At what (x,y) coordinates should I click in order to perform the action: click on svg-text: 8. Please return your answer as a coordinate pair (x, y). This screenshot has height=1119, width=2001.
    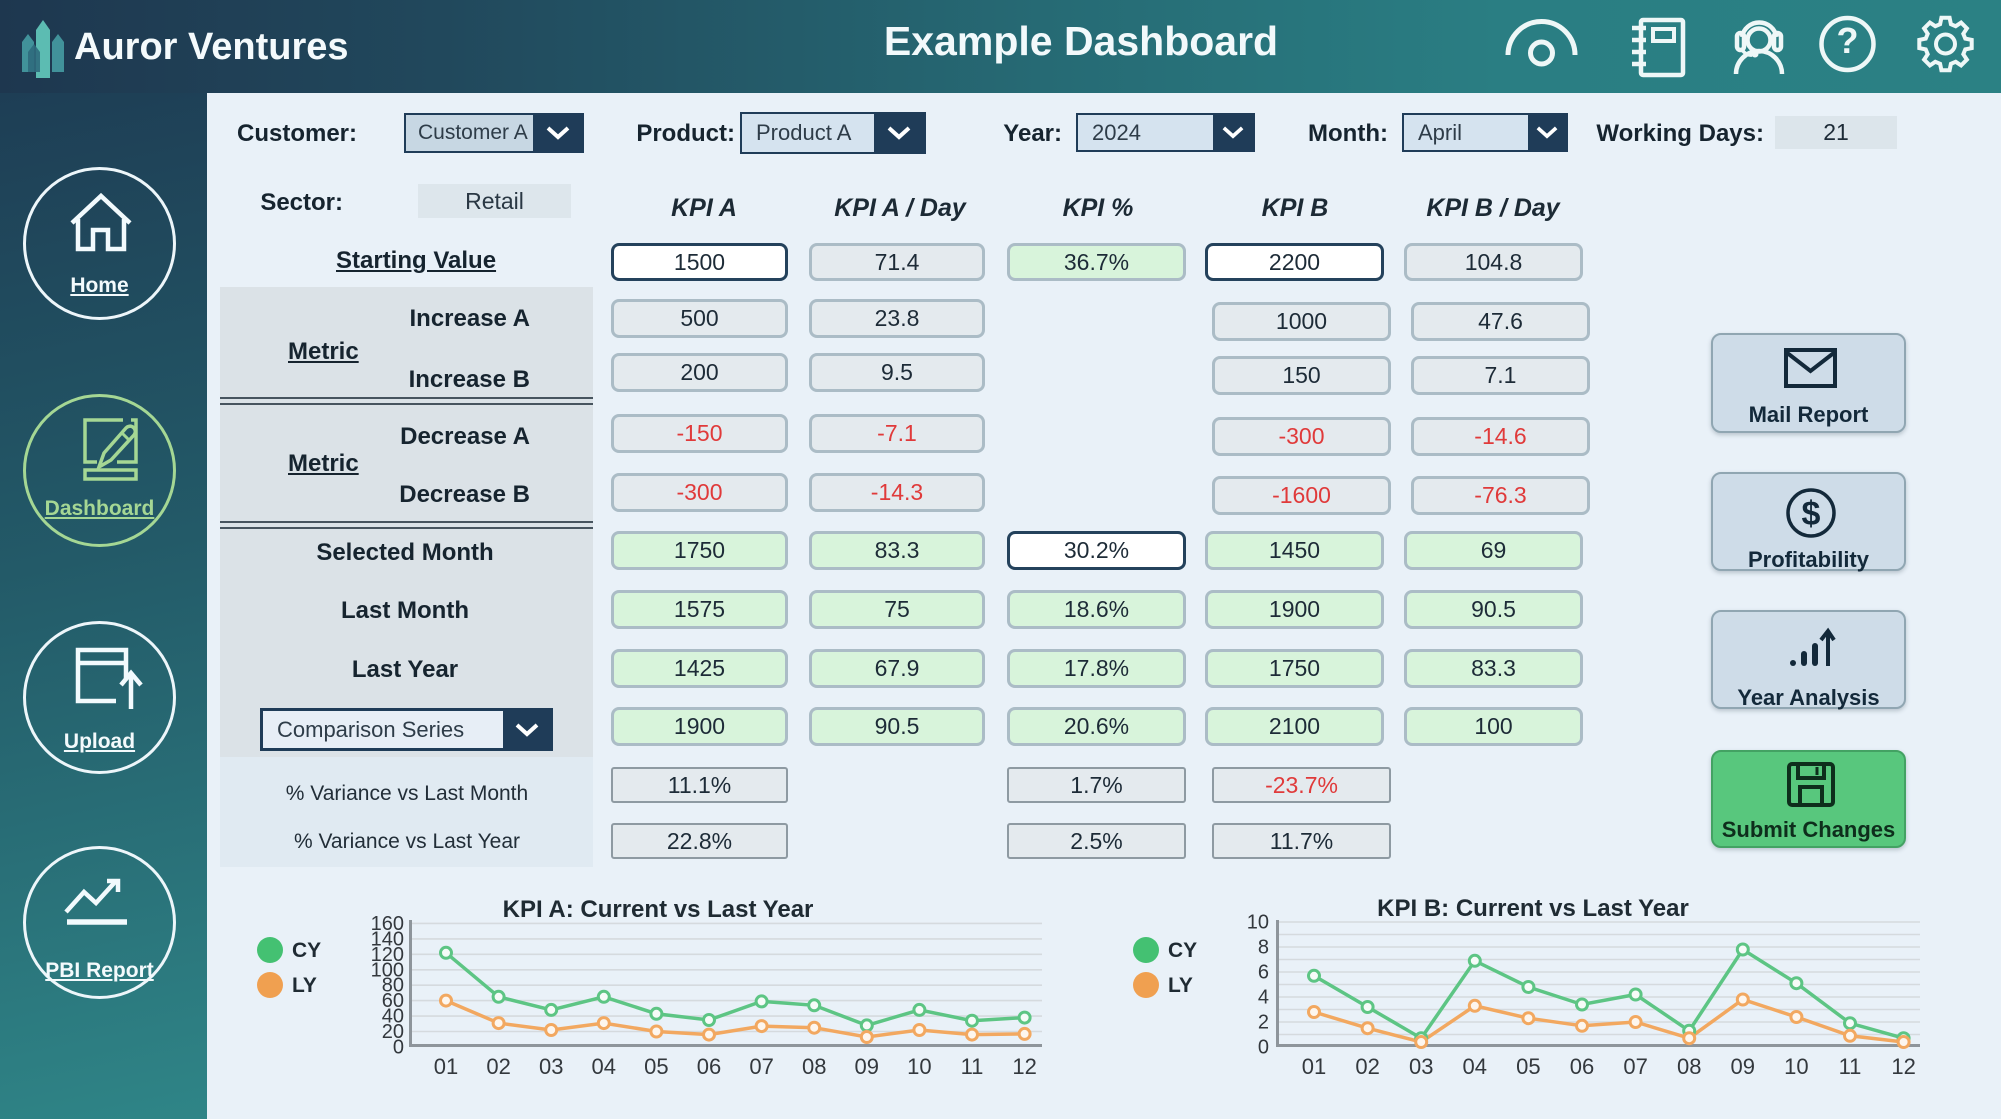
    Looking at the image, I should click on (1263, 948).